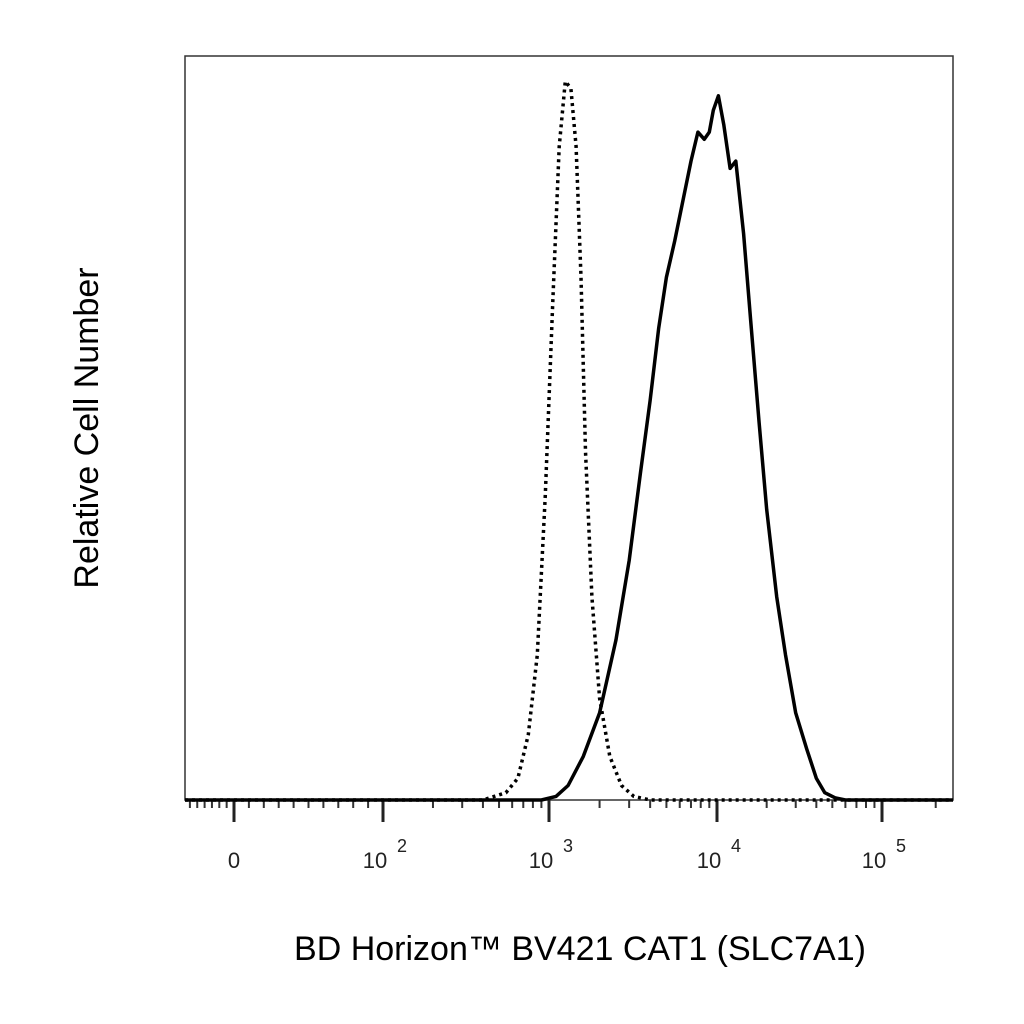 Image resolution: width=1024 pixels, height=1024 pixels. What do you see at coordinates (568, 846) in the screenshot?
I see `tick-exponent: 3` at bounding box center [568, 846].